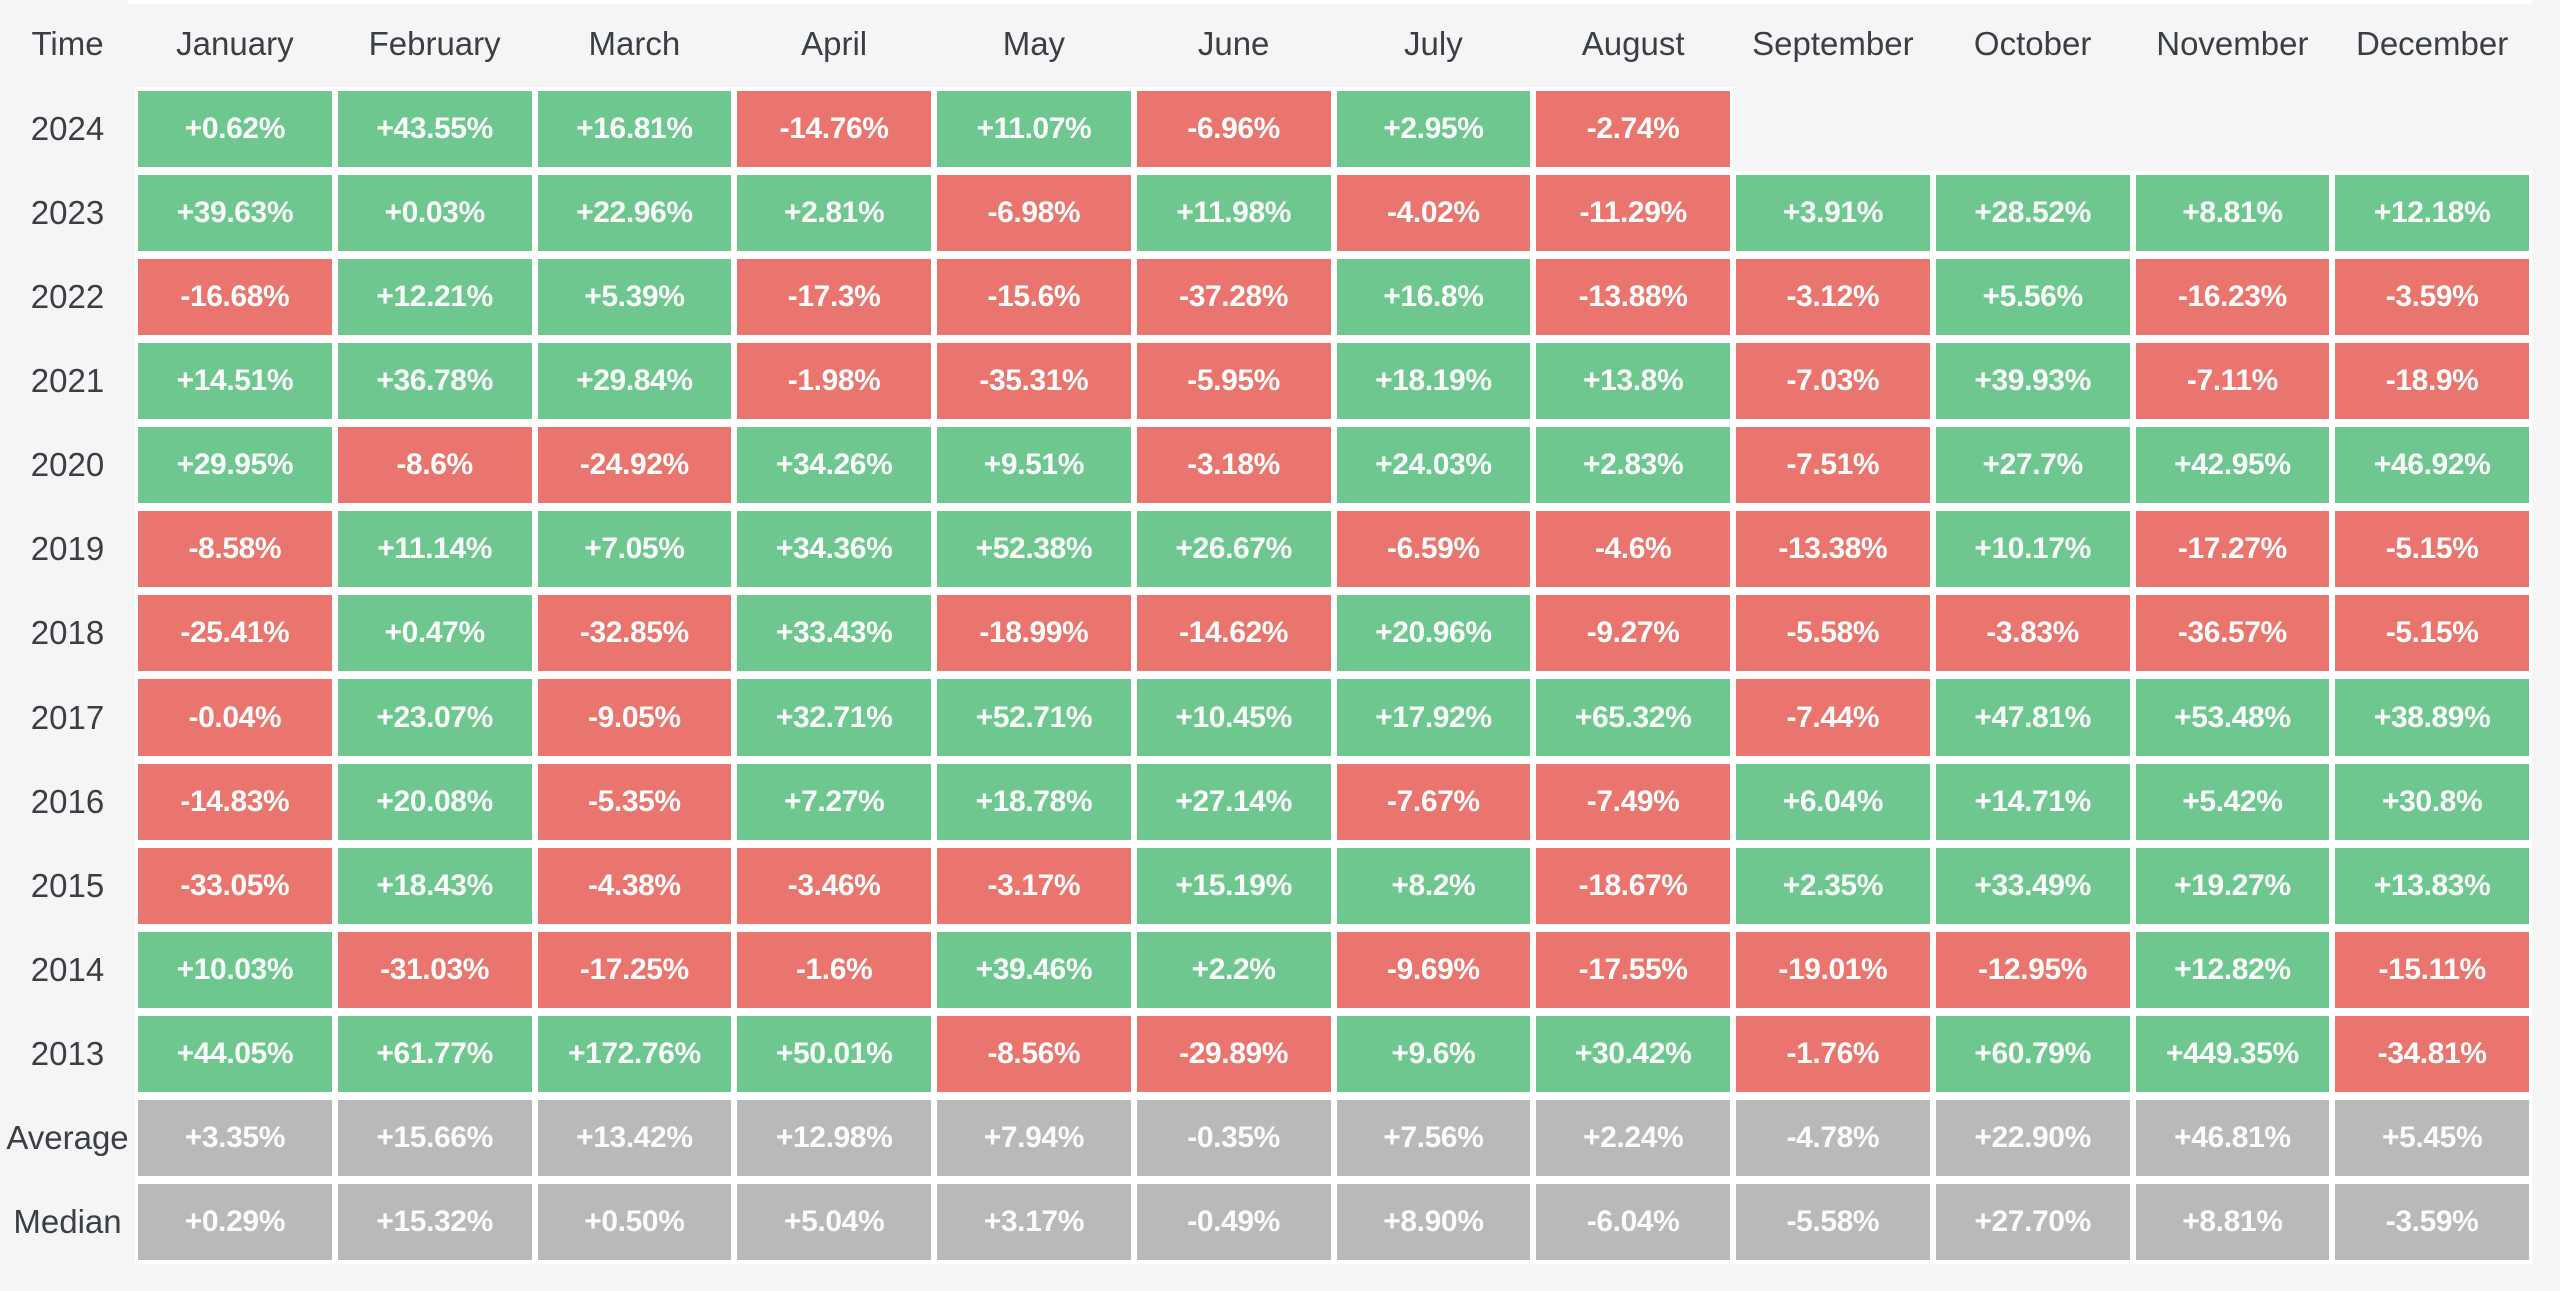 Image resolution: width=2560 pixels, height=1291 pixels. I want to click on return-value: +9.6%, so click(1433, 1053).